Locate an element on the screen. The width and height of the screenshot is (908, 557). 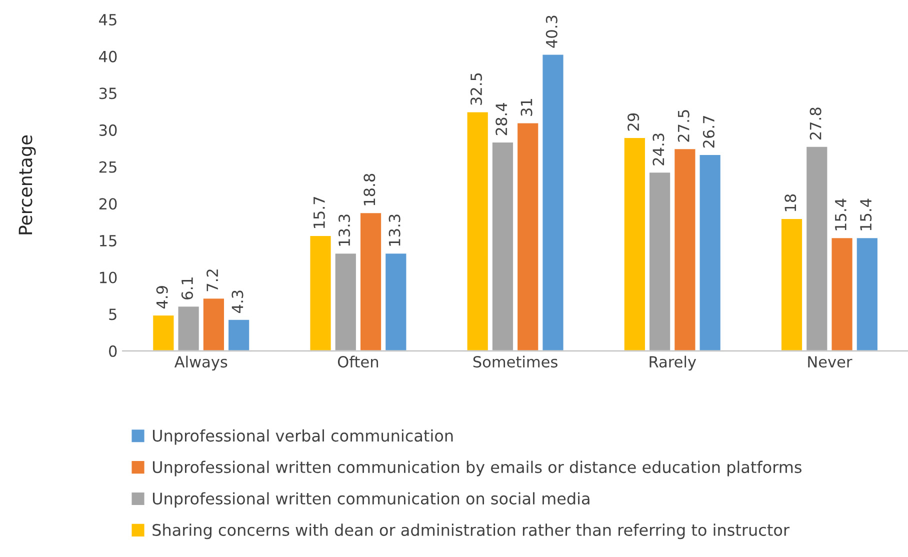
data-label: 15.7 is located at coordinates (319, 212).